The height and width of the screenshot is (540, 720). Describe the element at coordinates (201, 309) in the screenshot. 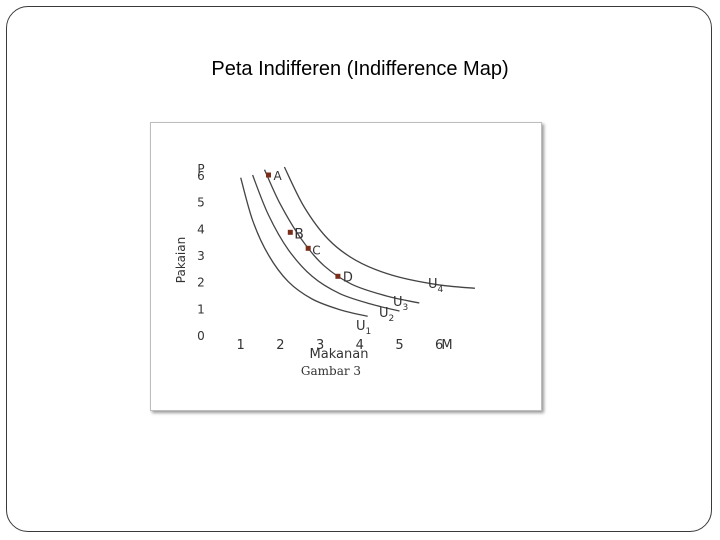

I see `y-tick-label: 1` at that location.